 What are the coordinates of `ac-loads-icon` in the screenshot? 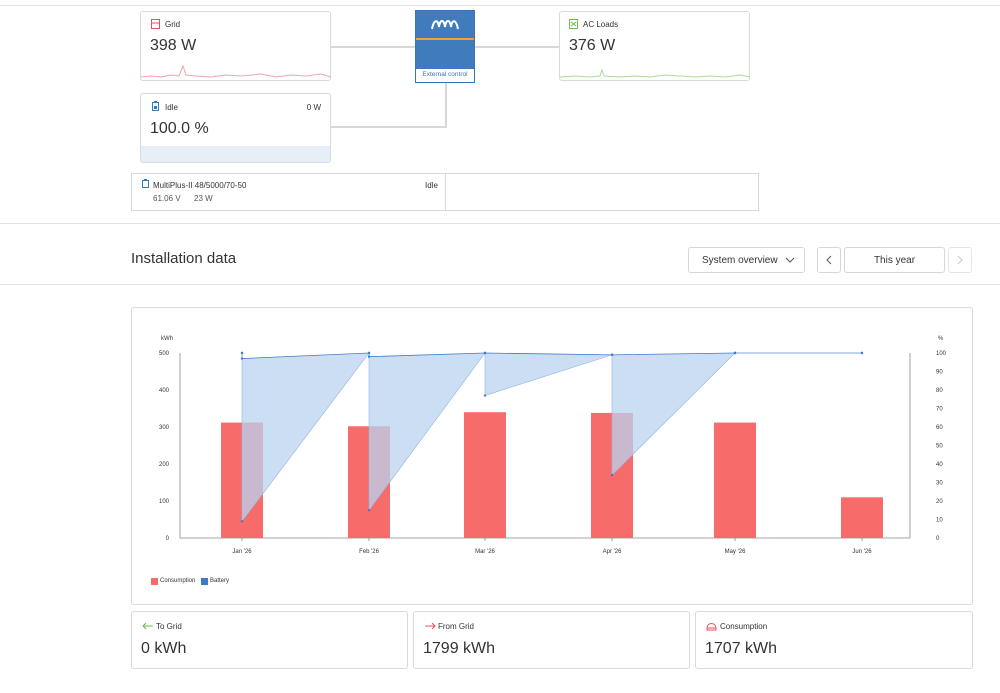 It's located at (573, 24).